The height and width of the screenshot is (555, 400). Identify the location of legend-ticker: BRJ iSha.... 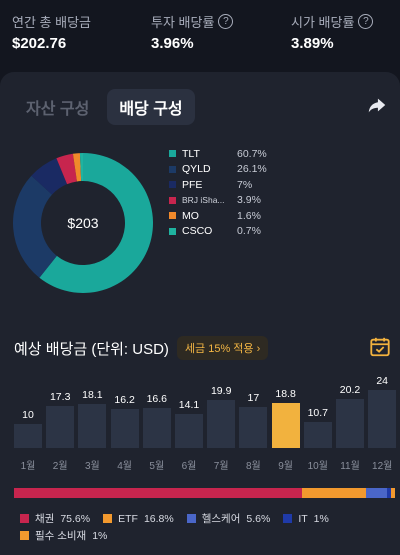
(203, 200).